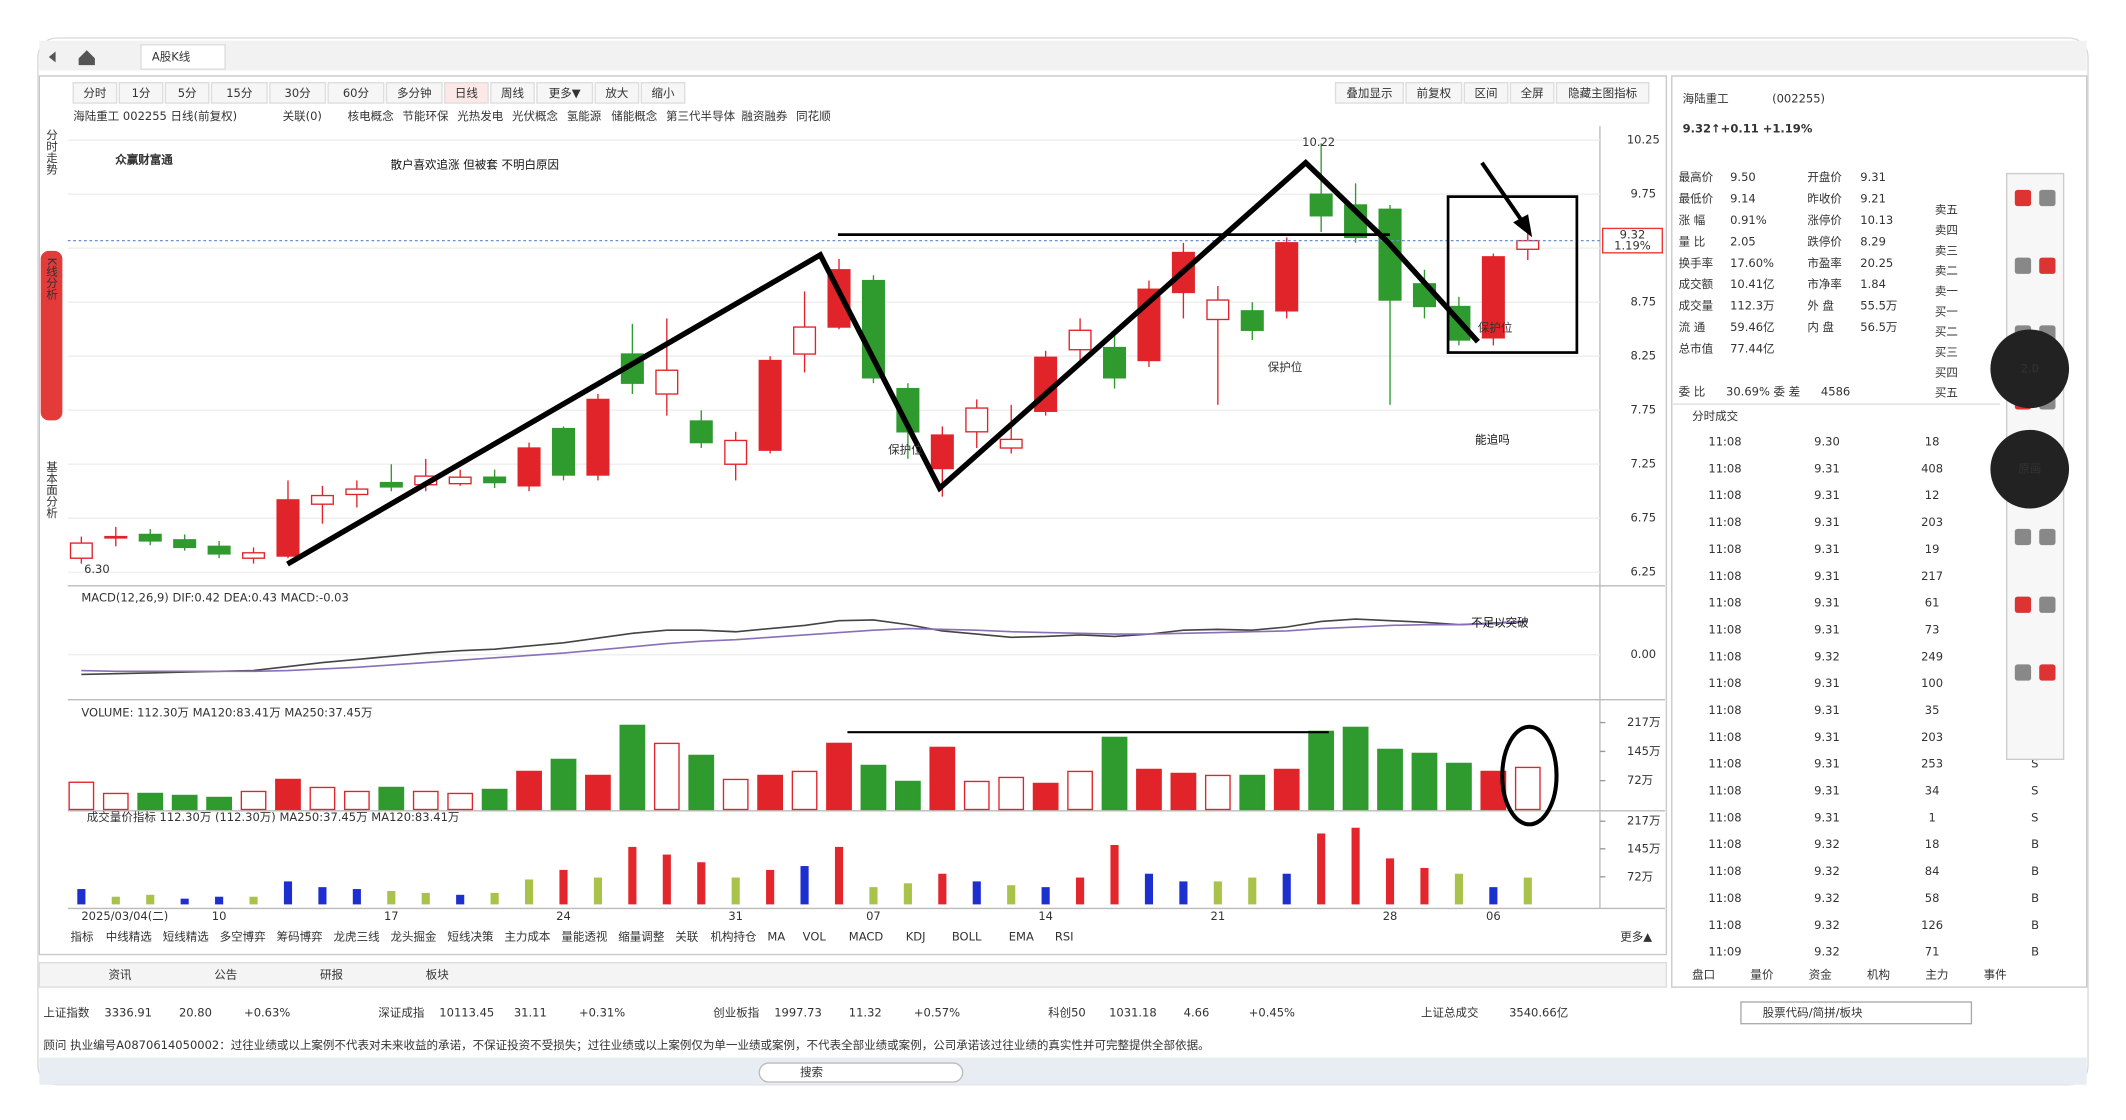 The width and height of the screenshot is (2126, 1120). What do you see at coordinates (1932, 764) in the screenshot?
I see `tick-volume: 253` at bounding box center [1932, 764].